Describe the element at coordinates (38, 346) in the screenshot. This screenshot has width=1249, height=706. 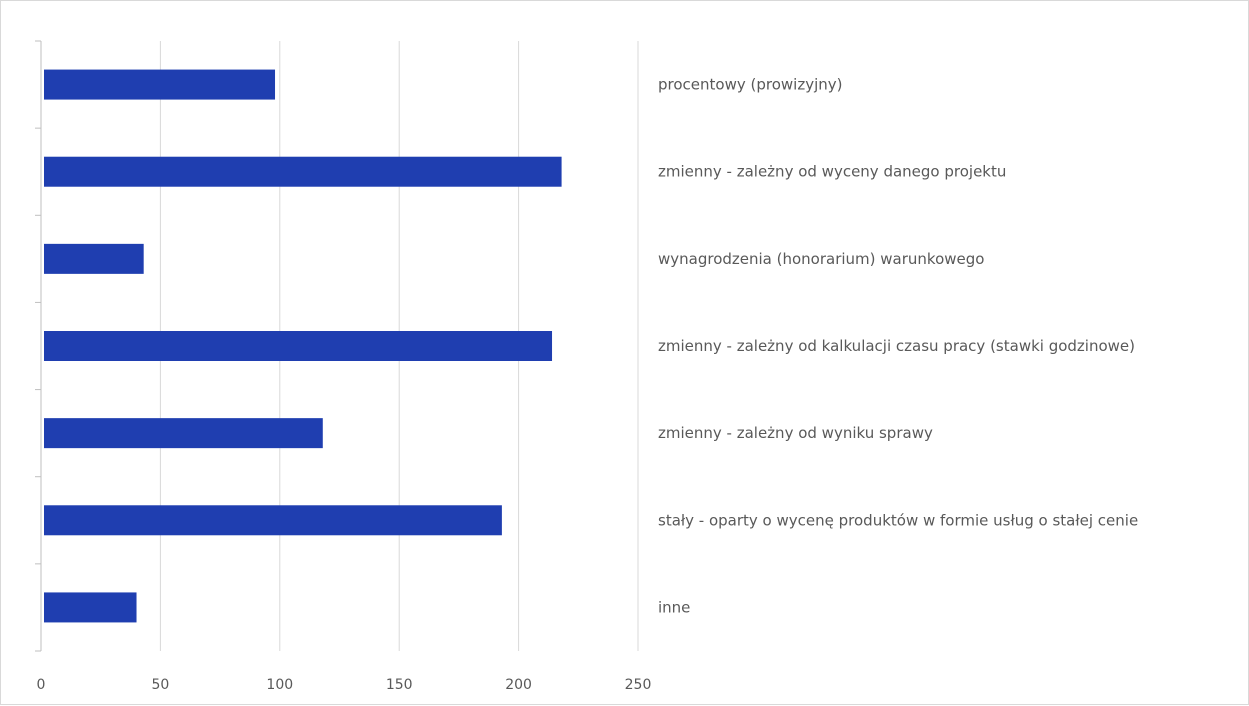
I see `category-axis` at that location.